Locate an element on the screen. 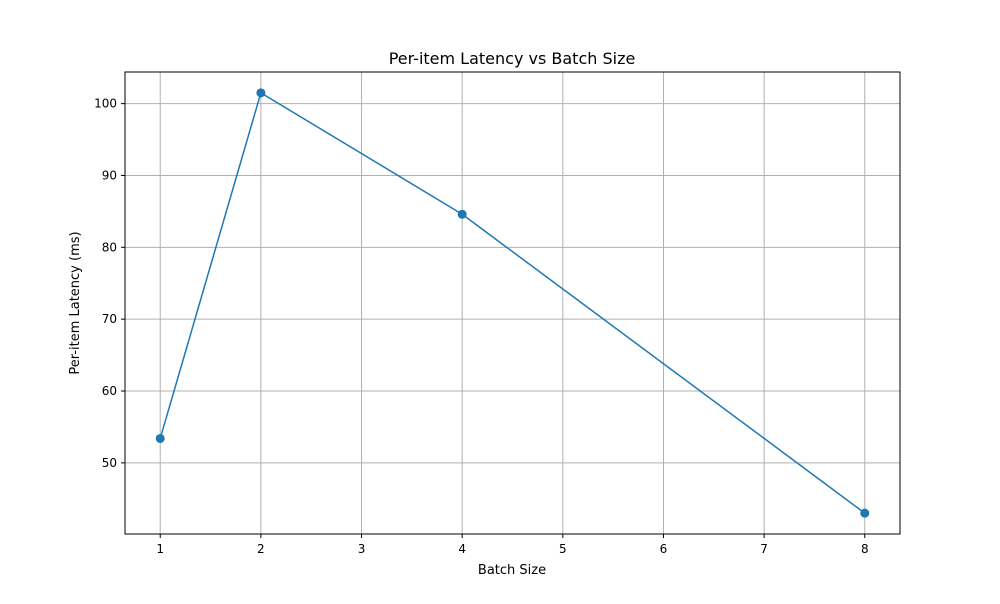 This screenshot has height=604, width=1000. x-tick-label: 2 is located at coordinates (261, 549).